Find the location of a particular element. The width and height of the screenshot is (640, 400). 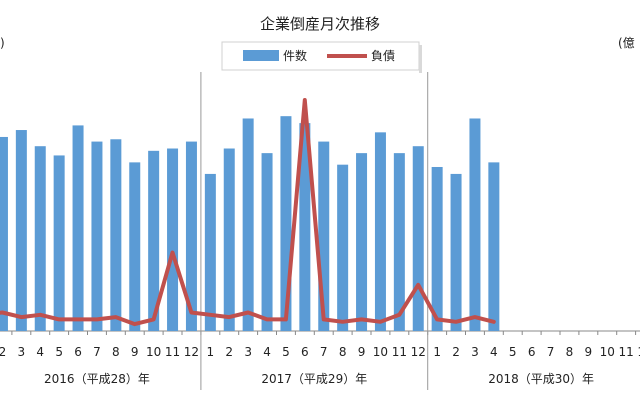

legend: 件数 負債 is located at coordinates (321, 57).